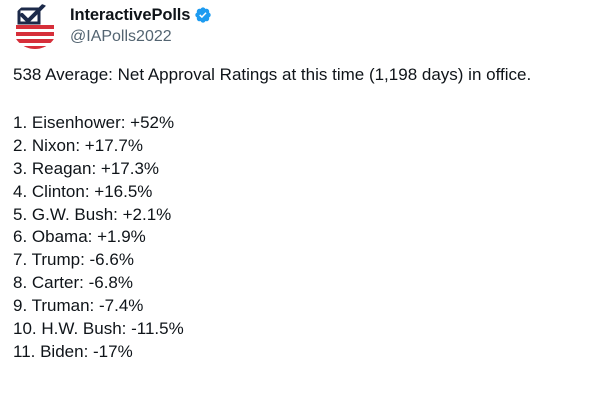 The height and width of the screenshot is (415, 600). I want to click on avatar, so click(35, 26).